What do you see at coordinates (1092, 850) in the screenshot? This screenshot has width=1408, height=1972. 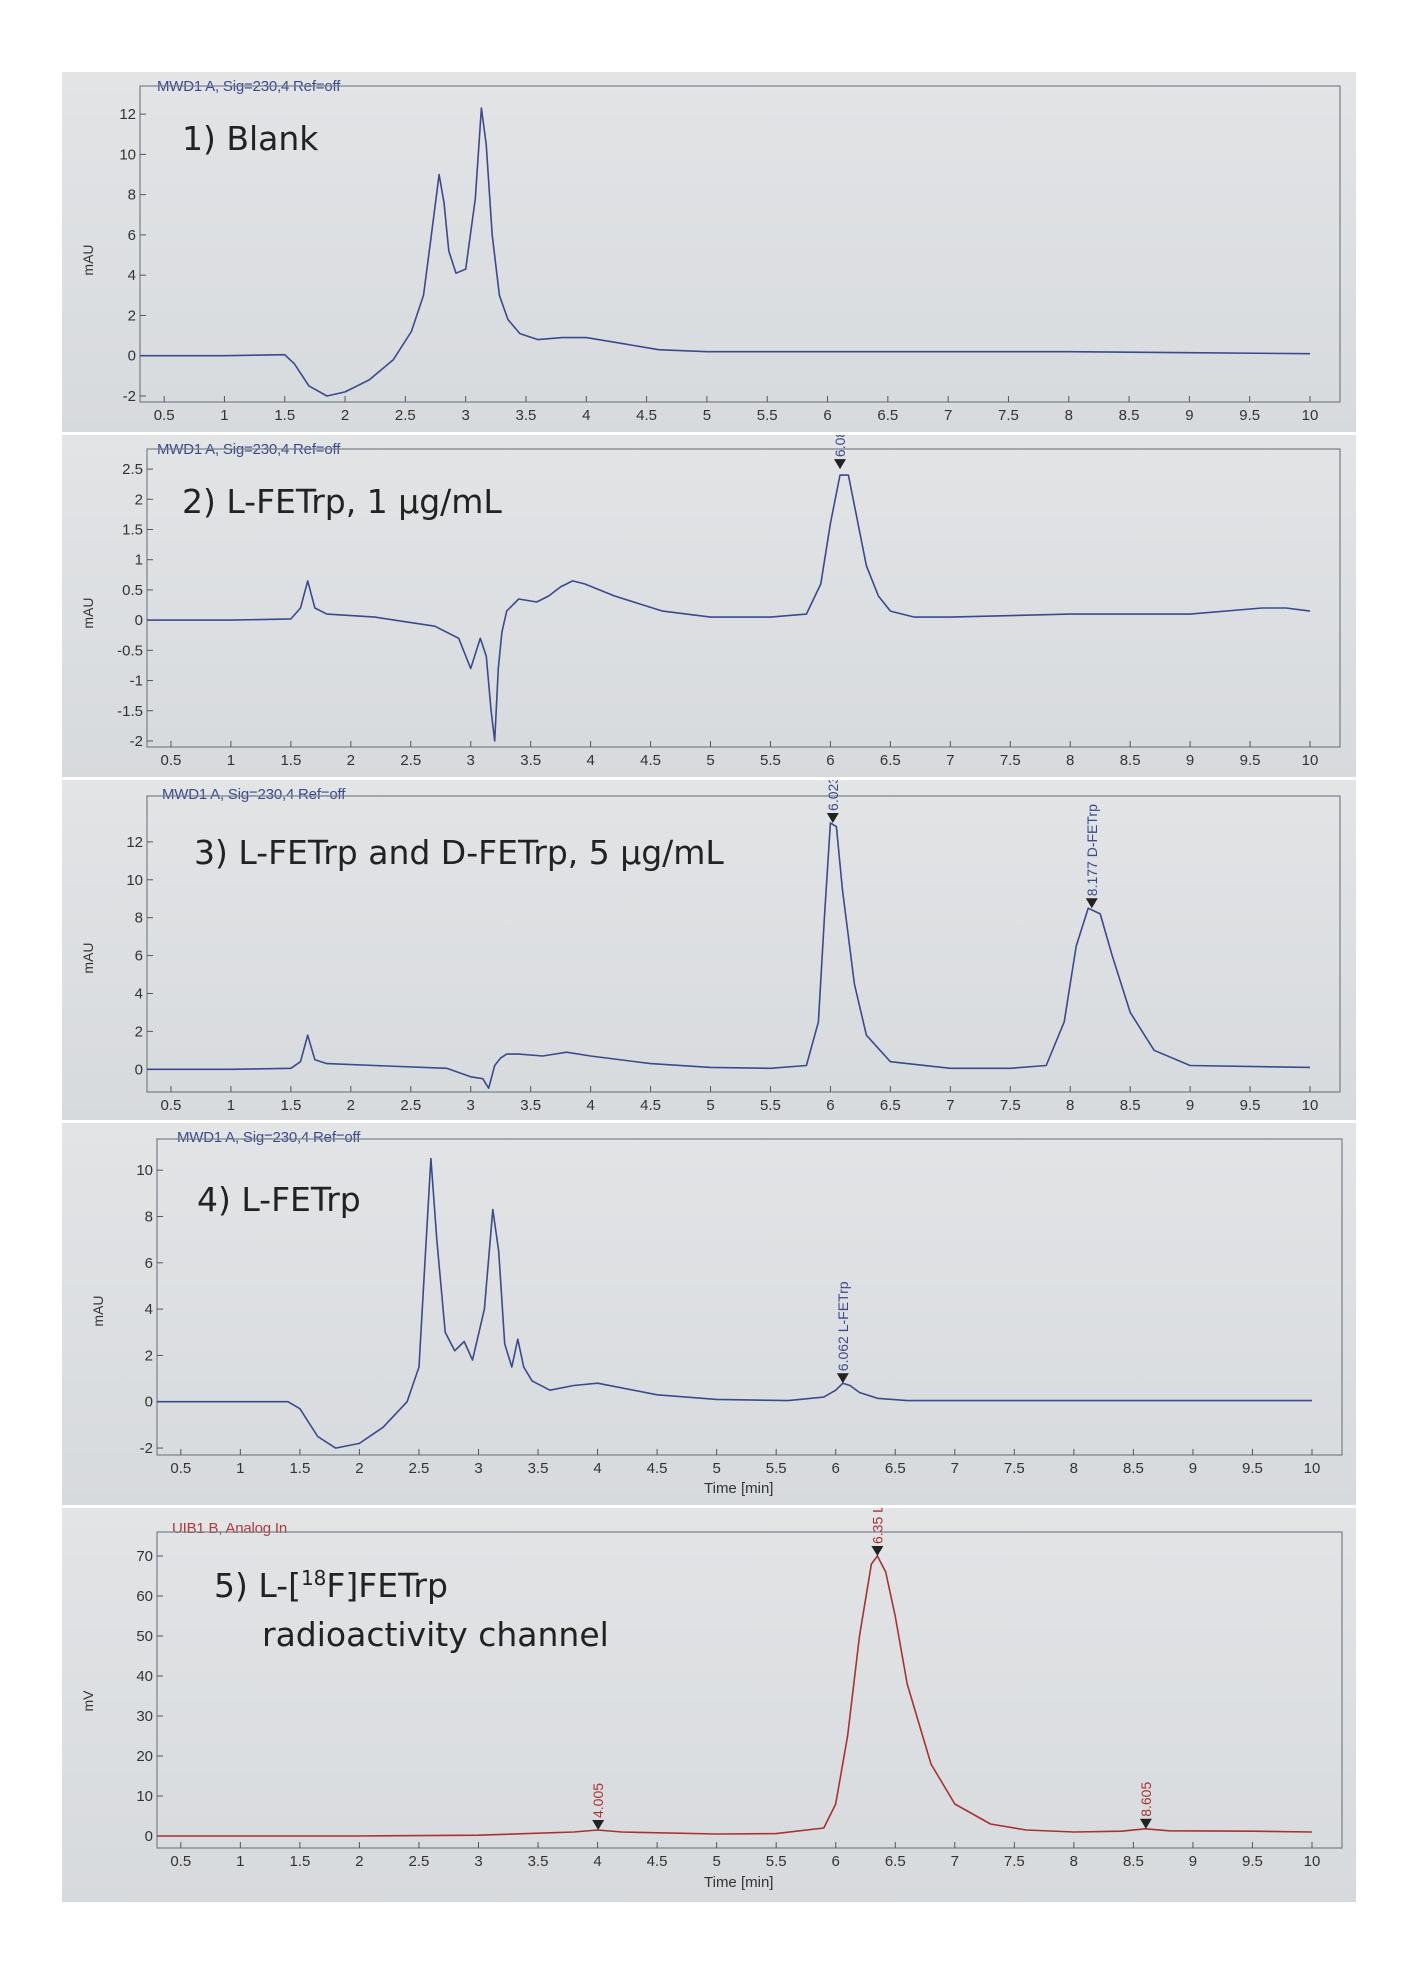 I see `peak-label: 8.177 D-FETrp` at bounding box center [1092, 850].